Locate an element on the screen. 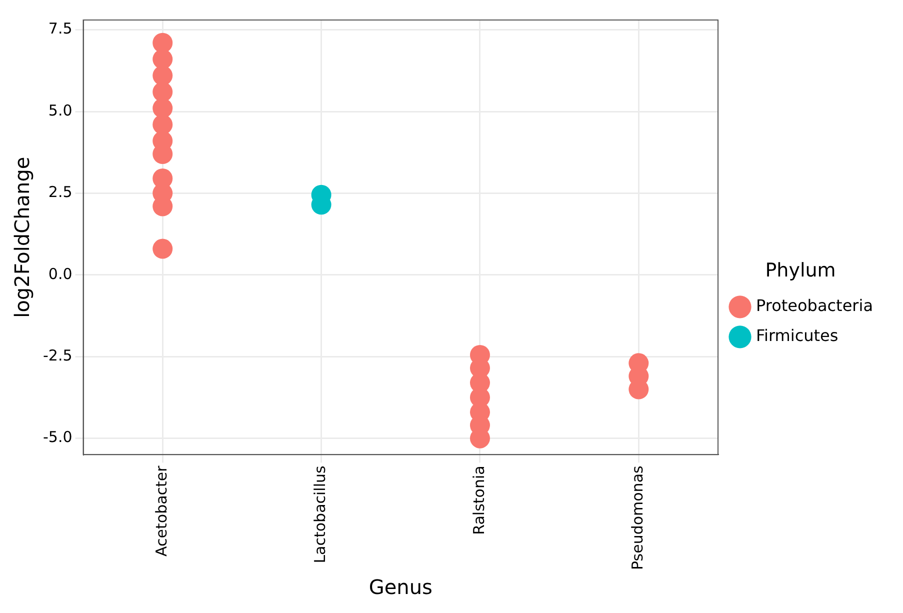 Image resolution: width=903 pixels, height=613 pixels. y-tick-label: 2.5 is located at coordinates (60, 192).